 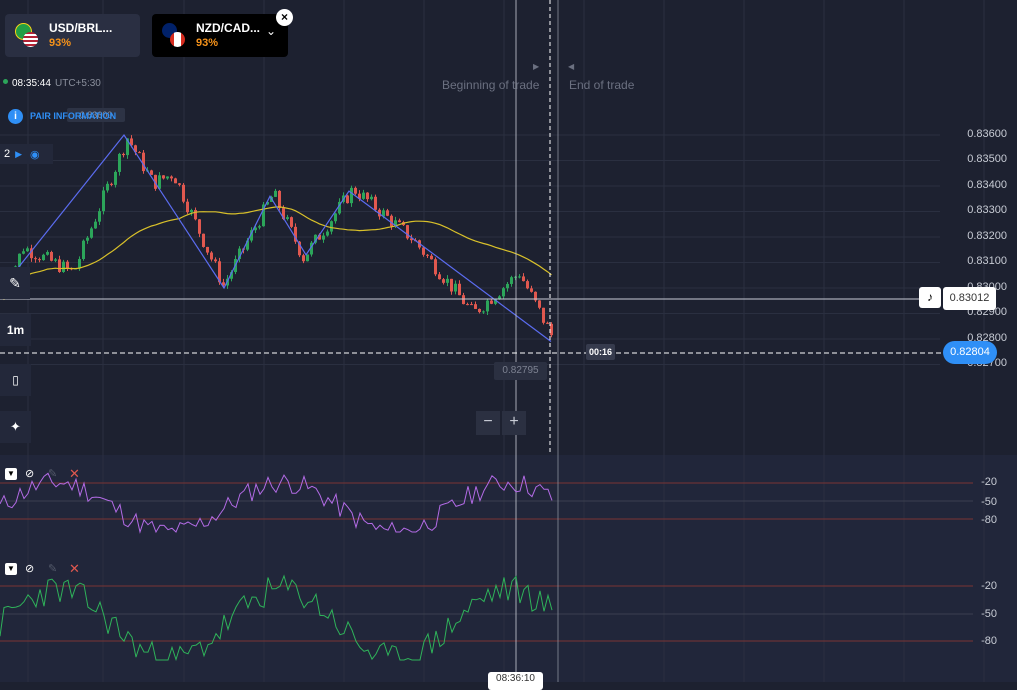 I want to click on draw-button: ✎, so click(x=15, y=283).